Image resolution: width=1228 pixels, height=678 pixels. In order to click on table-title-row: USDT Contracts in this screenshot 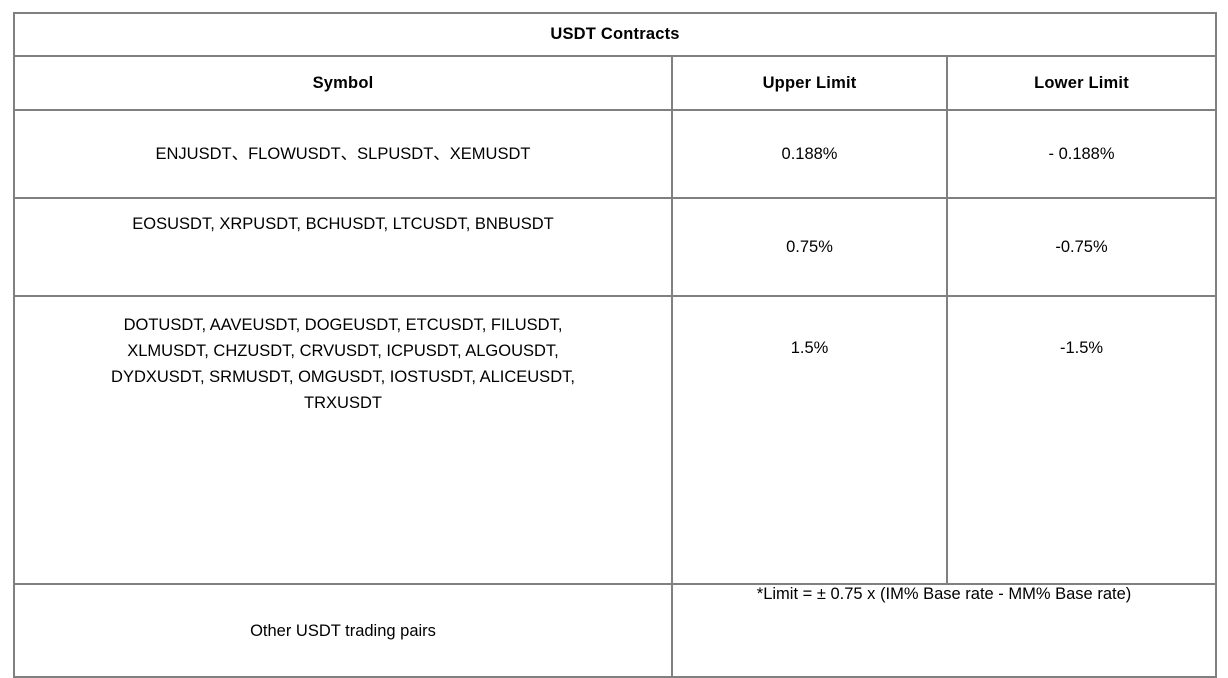, I will do `click(615, 34)`.